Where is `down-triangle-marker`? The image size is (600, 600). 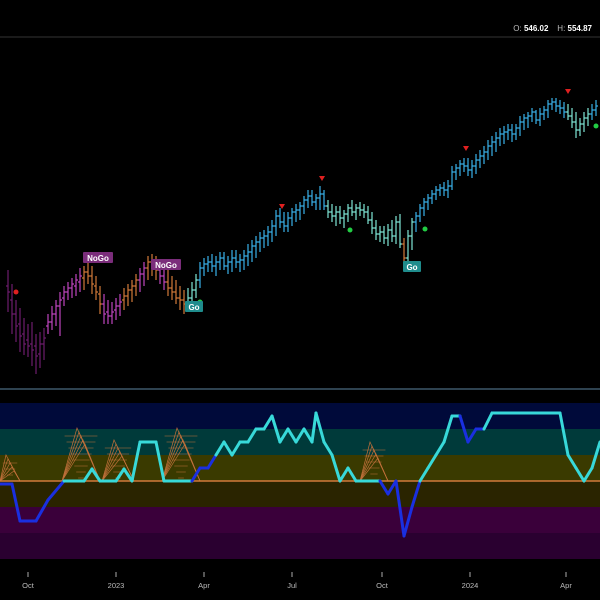 down-triangle-marker is located at coordinates (322, 178).